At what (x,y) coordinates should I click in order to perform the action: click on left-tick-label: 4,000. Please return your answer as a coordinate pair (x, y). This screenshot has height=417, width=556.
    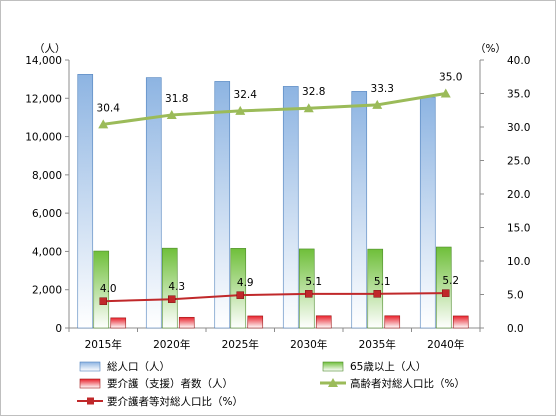
    Looking at the image, I should click on (47, 252).